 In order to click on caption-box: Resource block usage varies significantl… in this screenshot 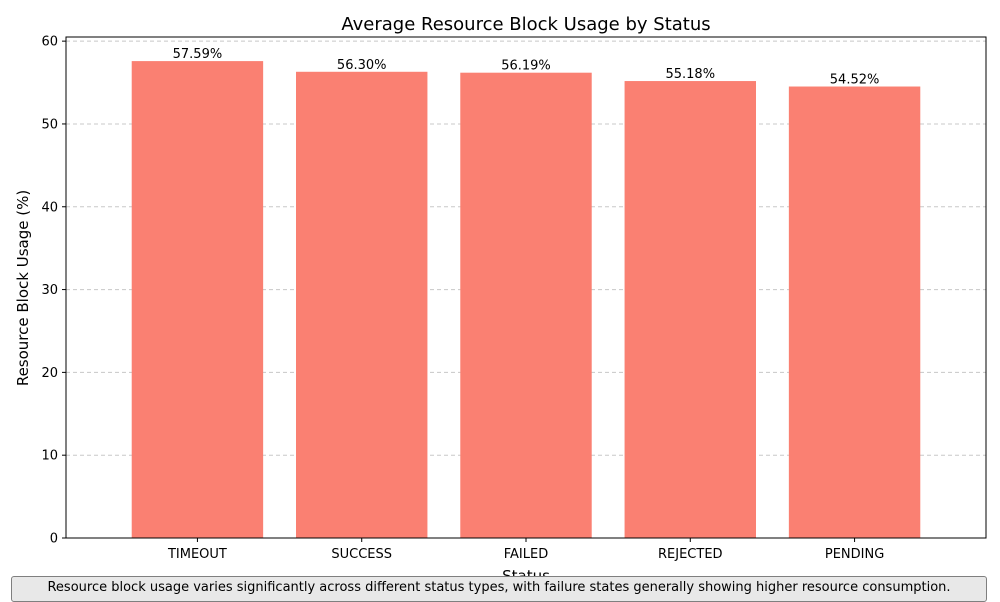, I will do `click(499, 589)`.